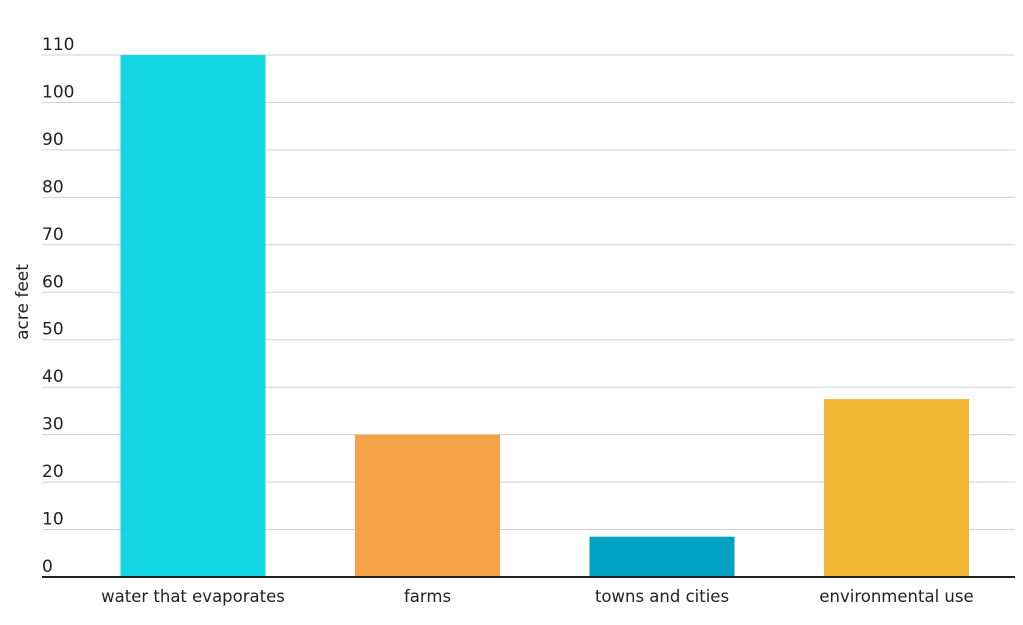  I want to click on y-tick-label: 70, so click(53, 235).